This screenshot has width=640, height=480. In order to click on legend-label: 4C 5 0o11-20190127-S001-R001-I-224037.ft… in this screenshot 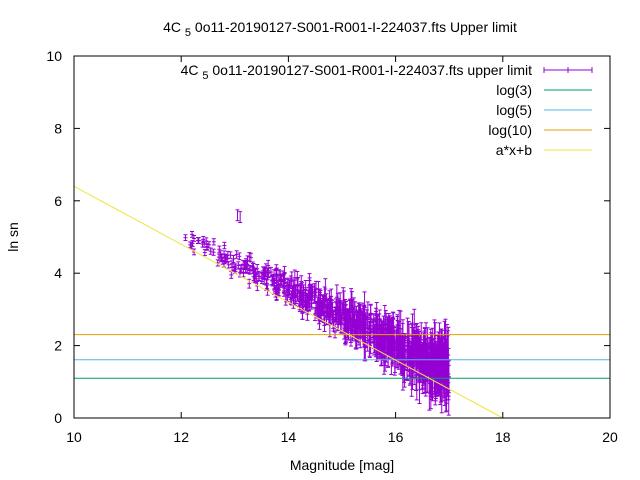, I will do `click(357, 72)`.